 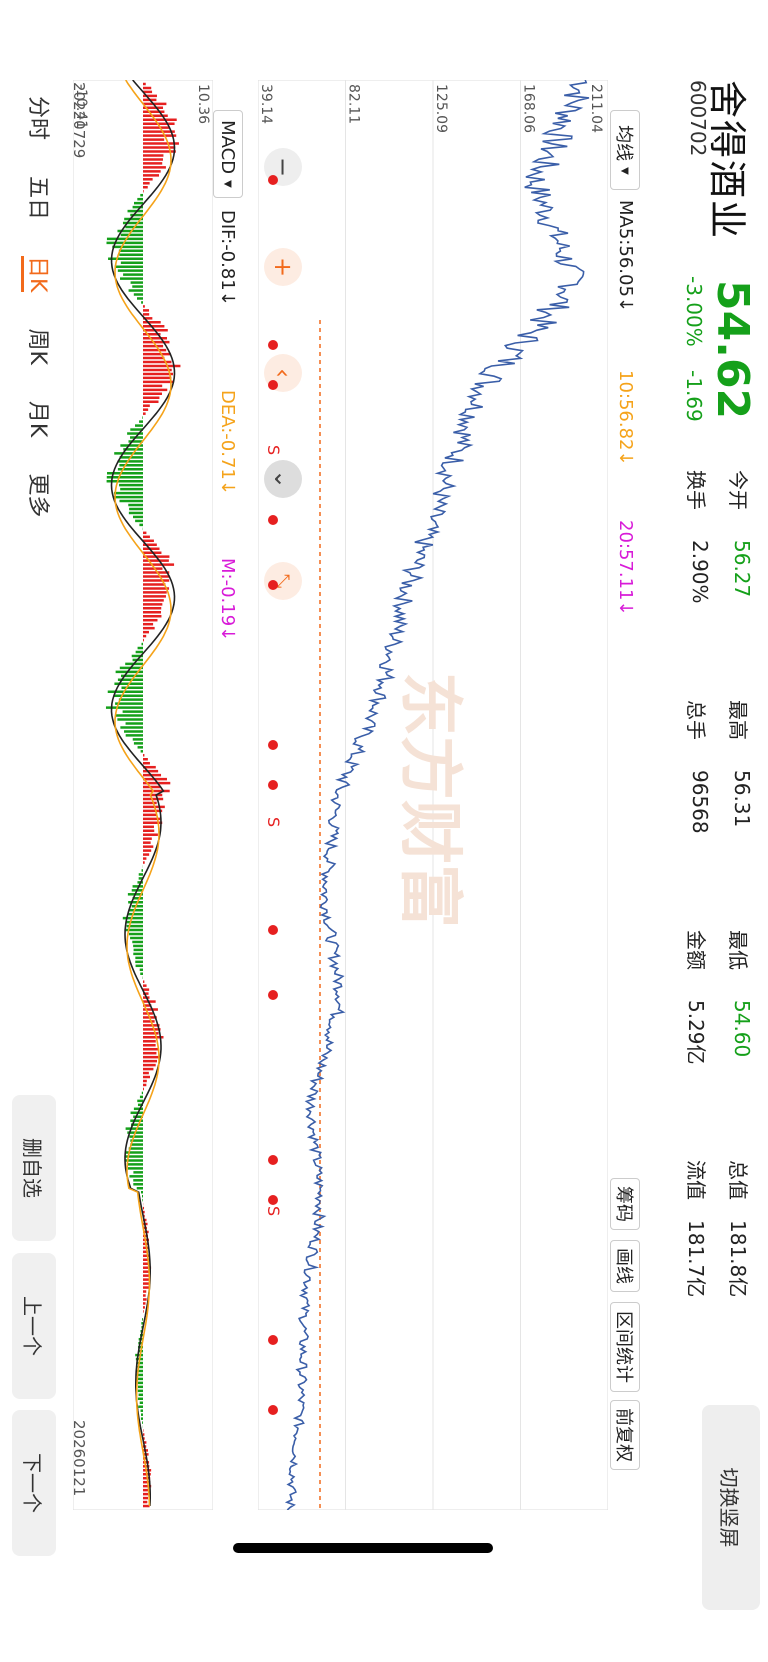 I want to click on macd-dif: DIF:-0.81↓, so click(x=227, y=258).